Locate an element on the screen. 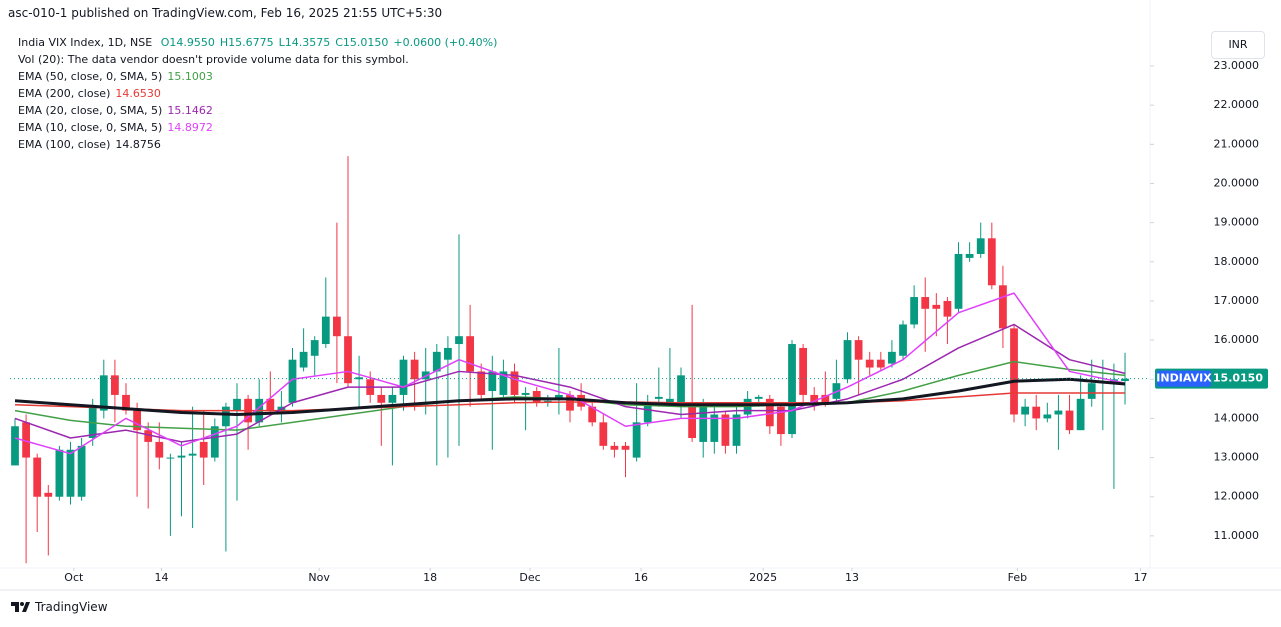 The width and height of the screenshot is (1281, 627). y-tick-label: 14.0000 is located at coordinates (1237, 417).